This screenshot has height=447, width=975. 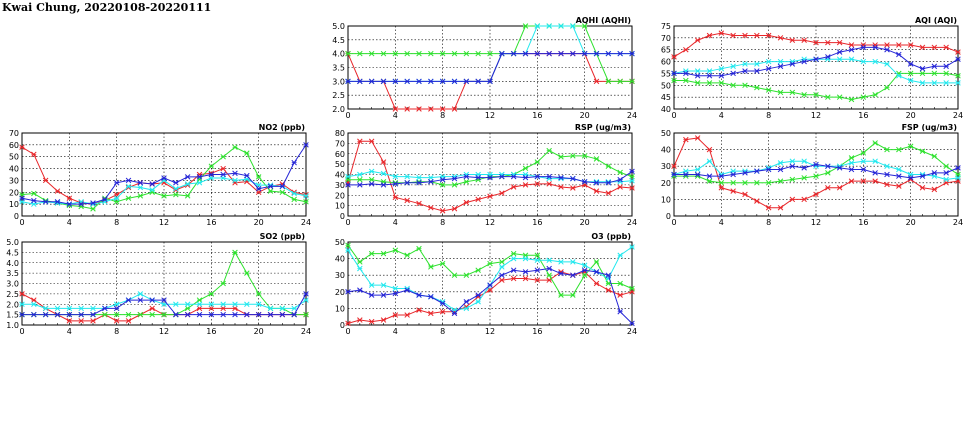 I want to click on y-tick-label: 3.0, so click(x=12, y=284).